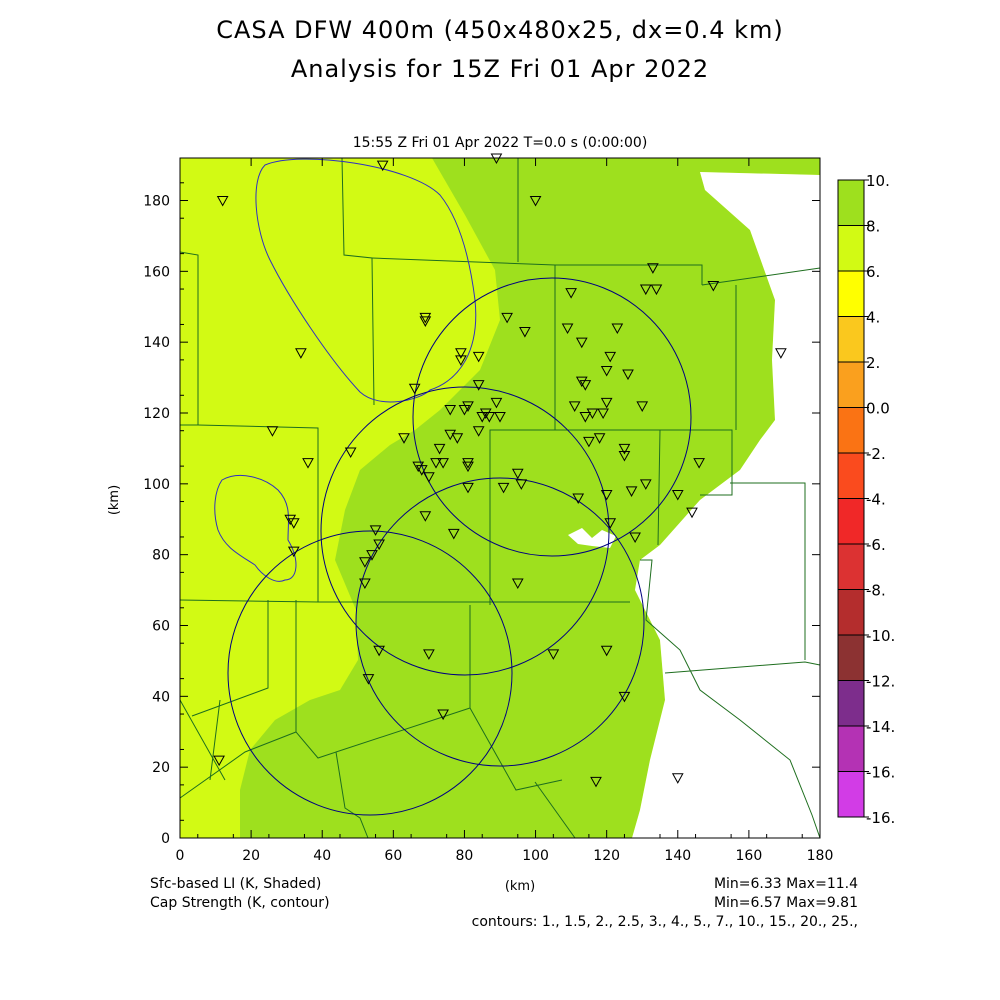 The image size is (1000, 1000). What do you see at coordinates (880, 682) in the screenshot?
I see `colorbar-label: -12.` at bounding box center [880, 682].